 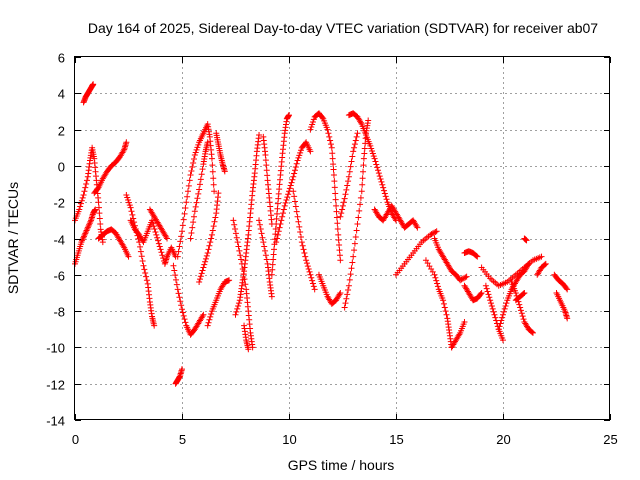 I want to click on y-tick-label: -6, so click(x=59, y=276).